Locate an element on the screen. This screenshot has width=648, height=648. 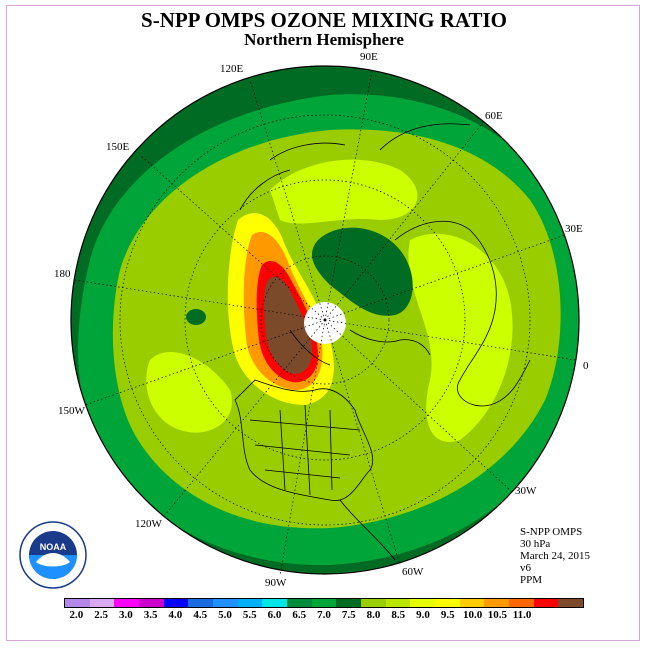
colorbar-tick-label: 7.5 is located at coordinates (348, 615).